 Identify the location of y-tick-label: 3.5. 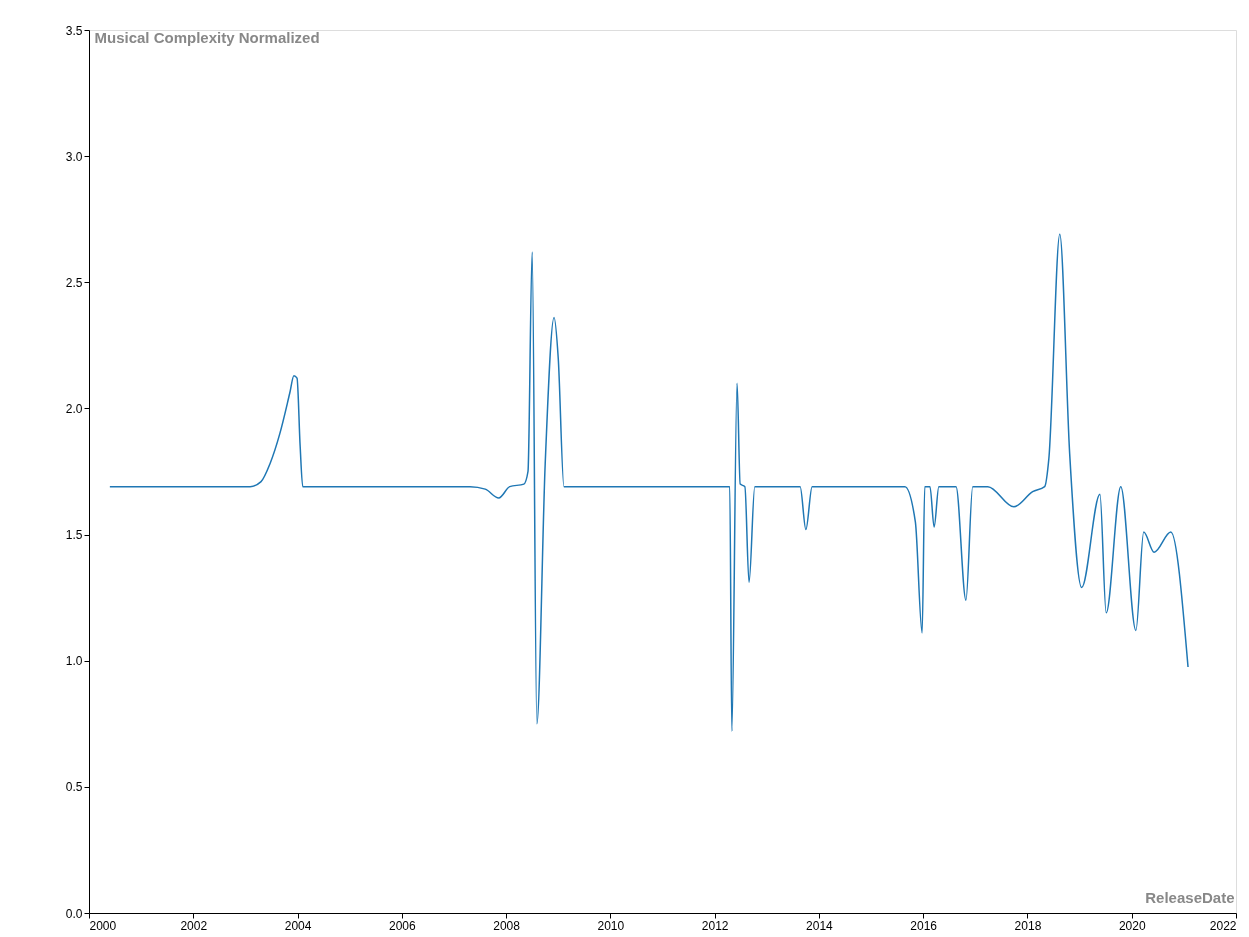
(74, 30).